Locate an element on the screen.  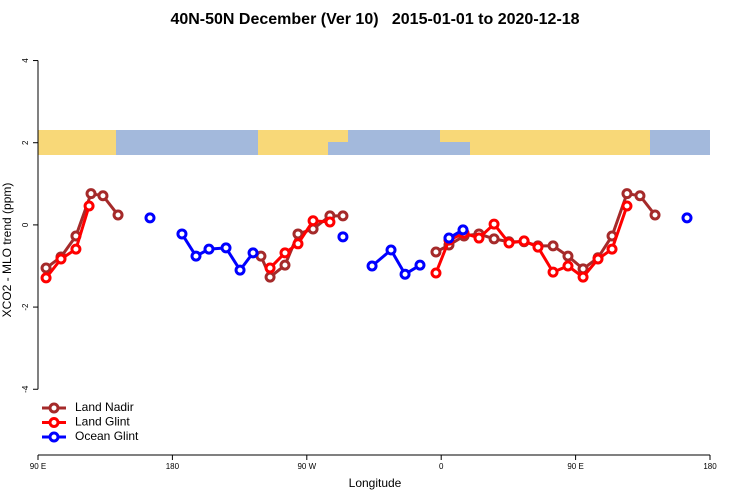
x-tick-label: 90 W is located at coordinates (306, 466).